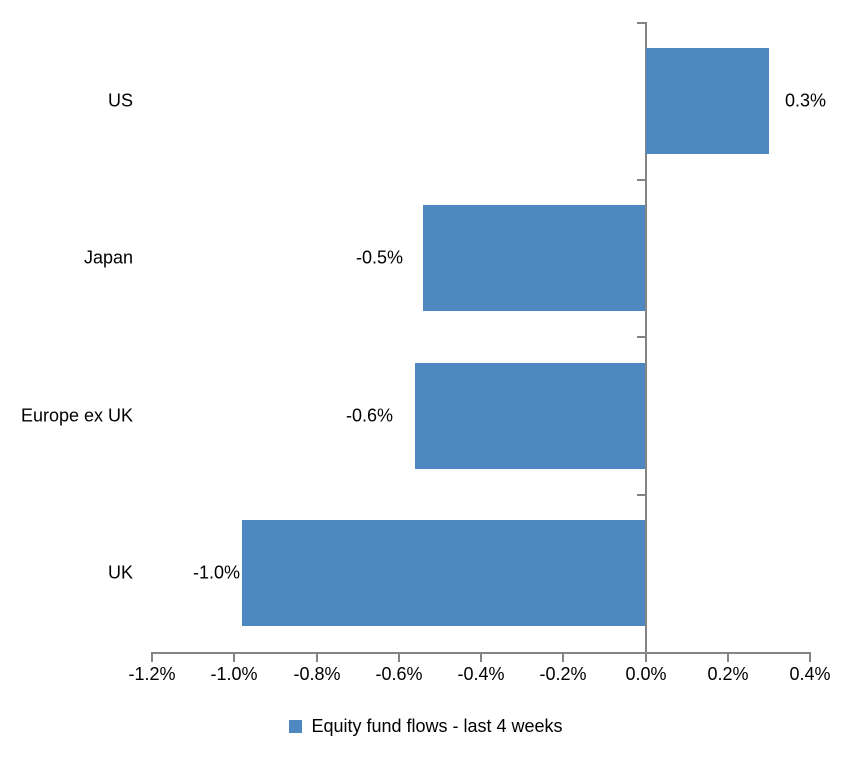  Describe the element at coordinates (317, 674) in the screenshot. I see `x-tick-label: -0.8%` at that location.